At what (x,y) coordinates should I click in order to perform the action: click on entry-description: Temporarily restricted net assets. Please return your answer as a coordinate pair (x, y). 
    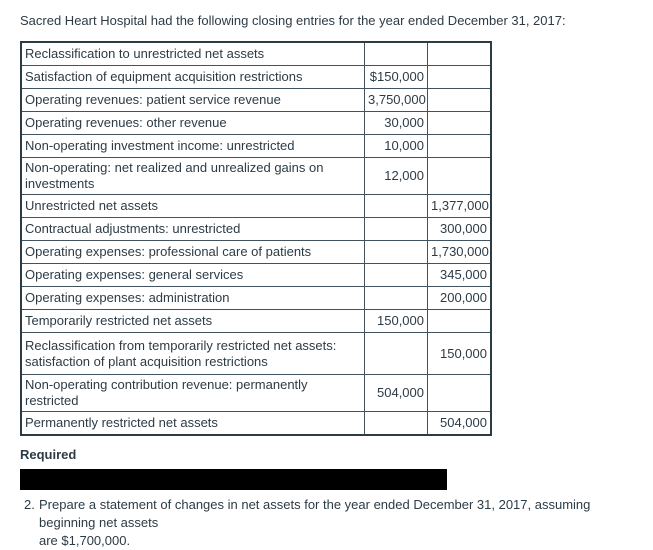
    Looking at the image, I should click on (192, 321).